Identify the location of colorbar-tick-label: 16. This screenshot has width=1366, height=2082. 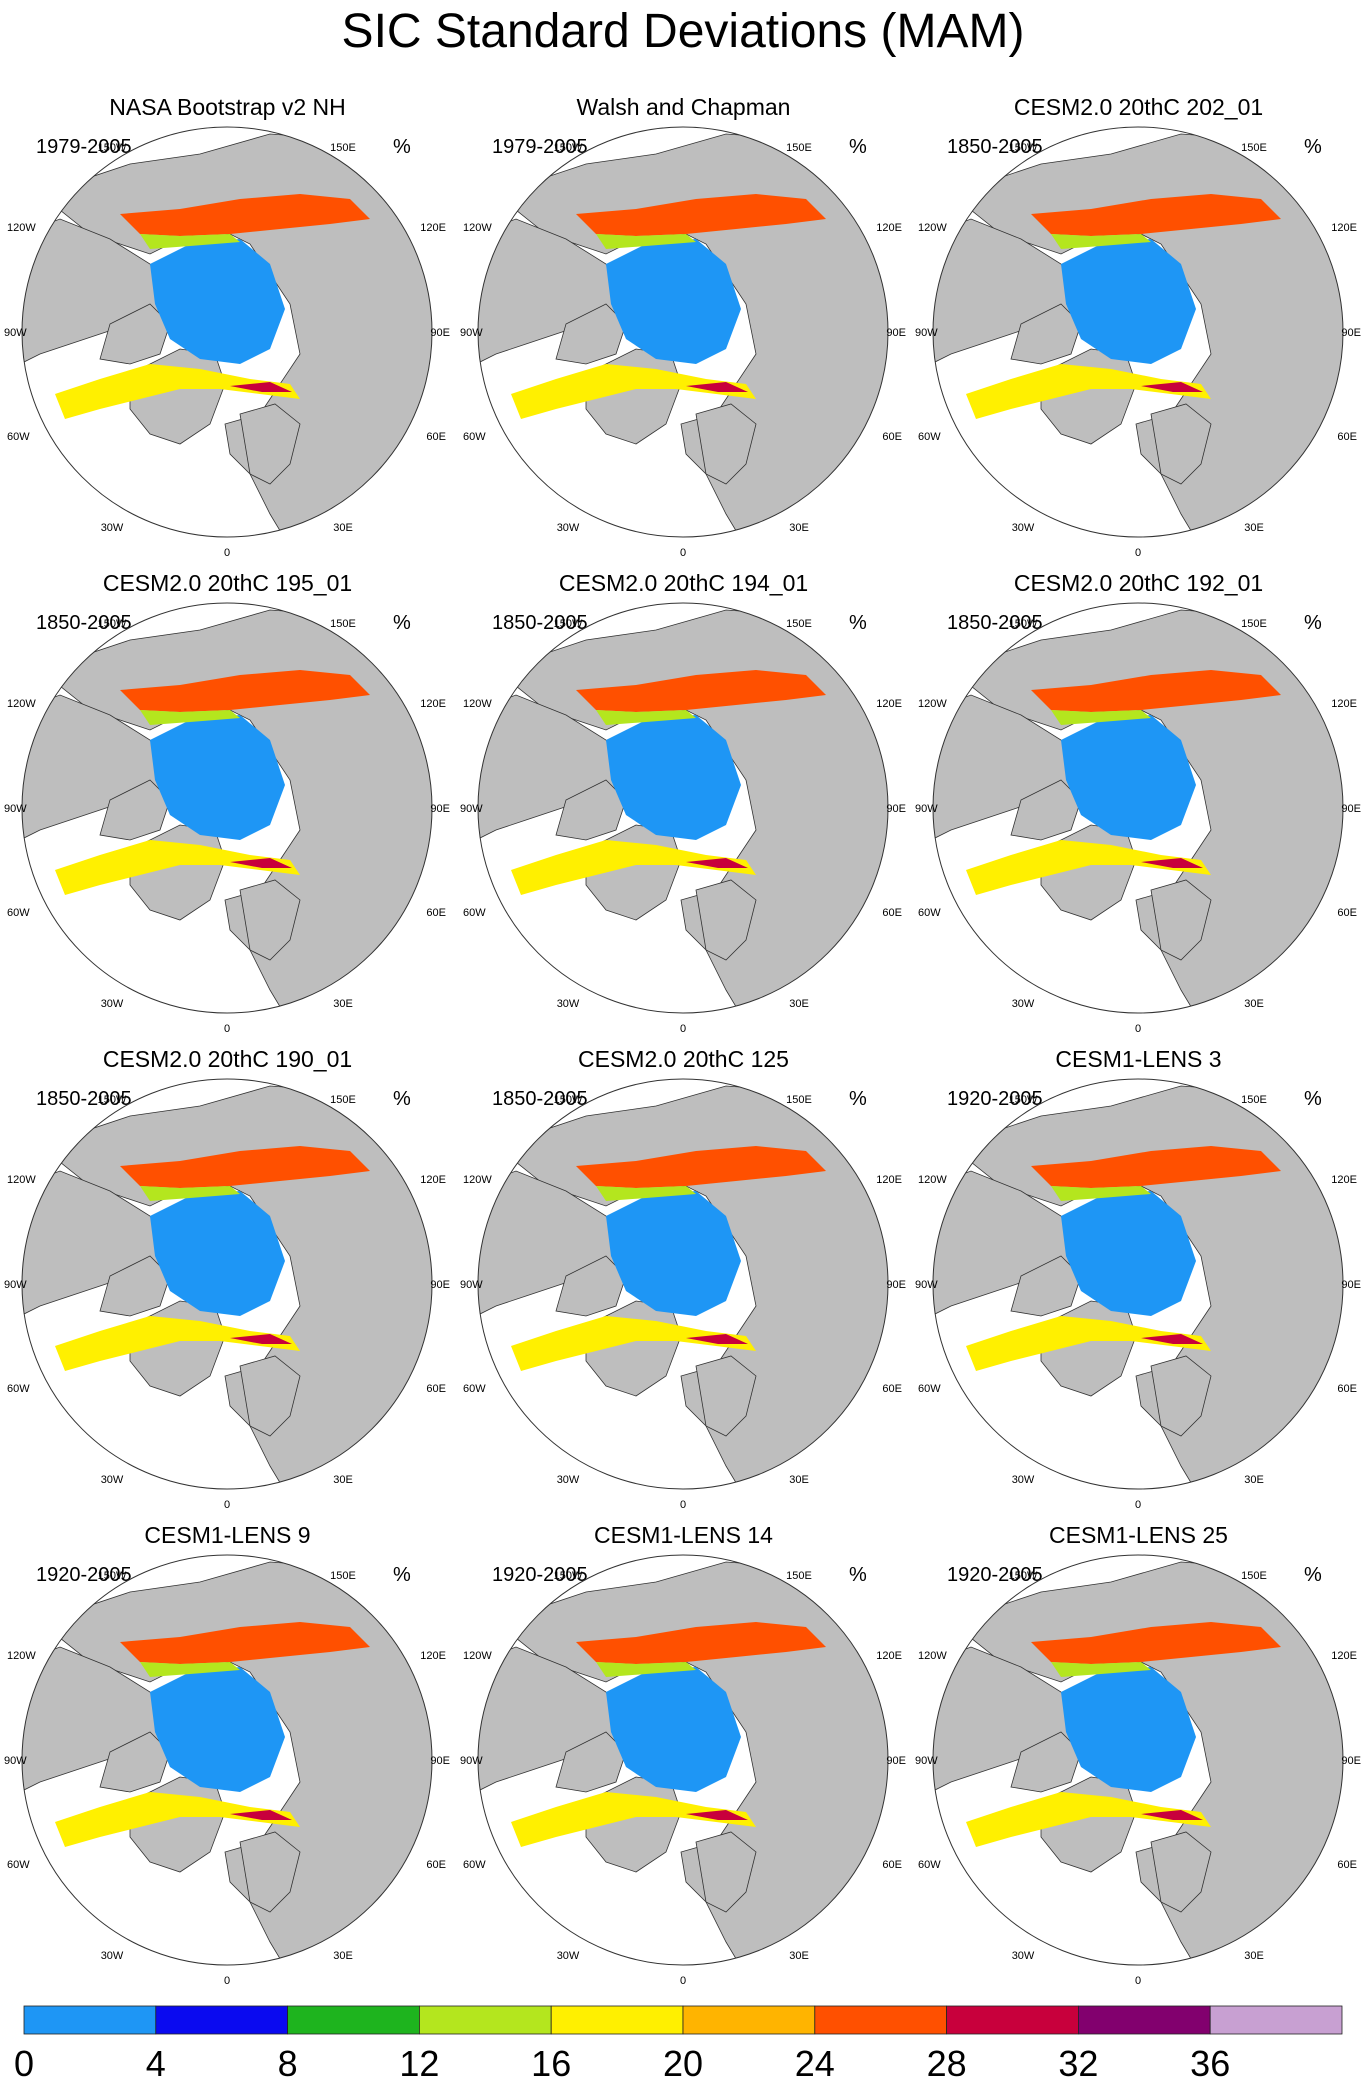
(551, 2062).